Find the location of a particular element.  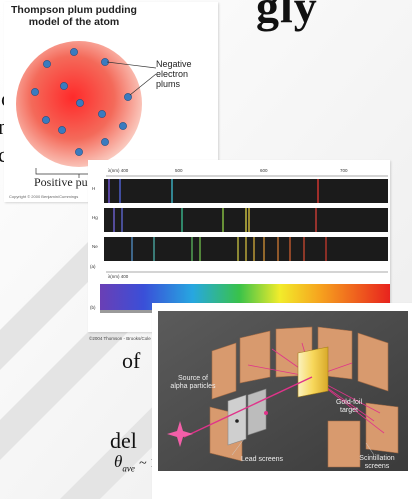

scintillation-screens-label: Scintillation screens is located at coordinates (377, 462).